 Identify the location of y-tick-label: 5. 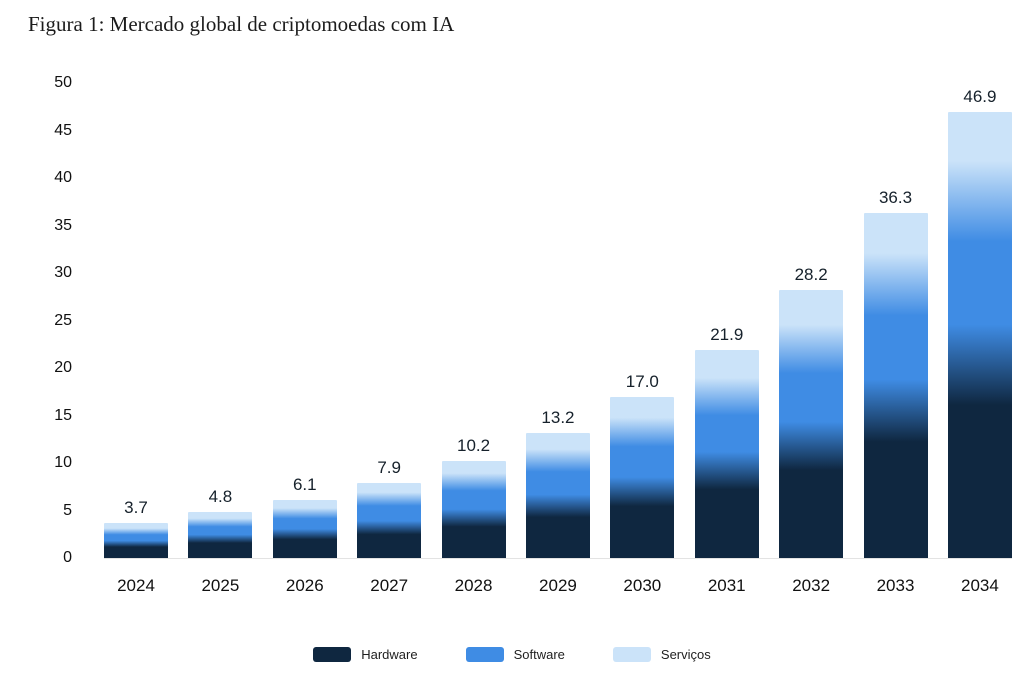
(67, 510).